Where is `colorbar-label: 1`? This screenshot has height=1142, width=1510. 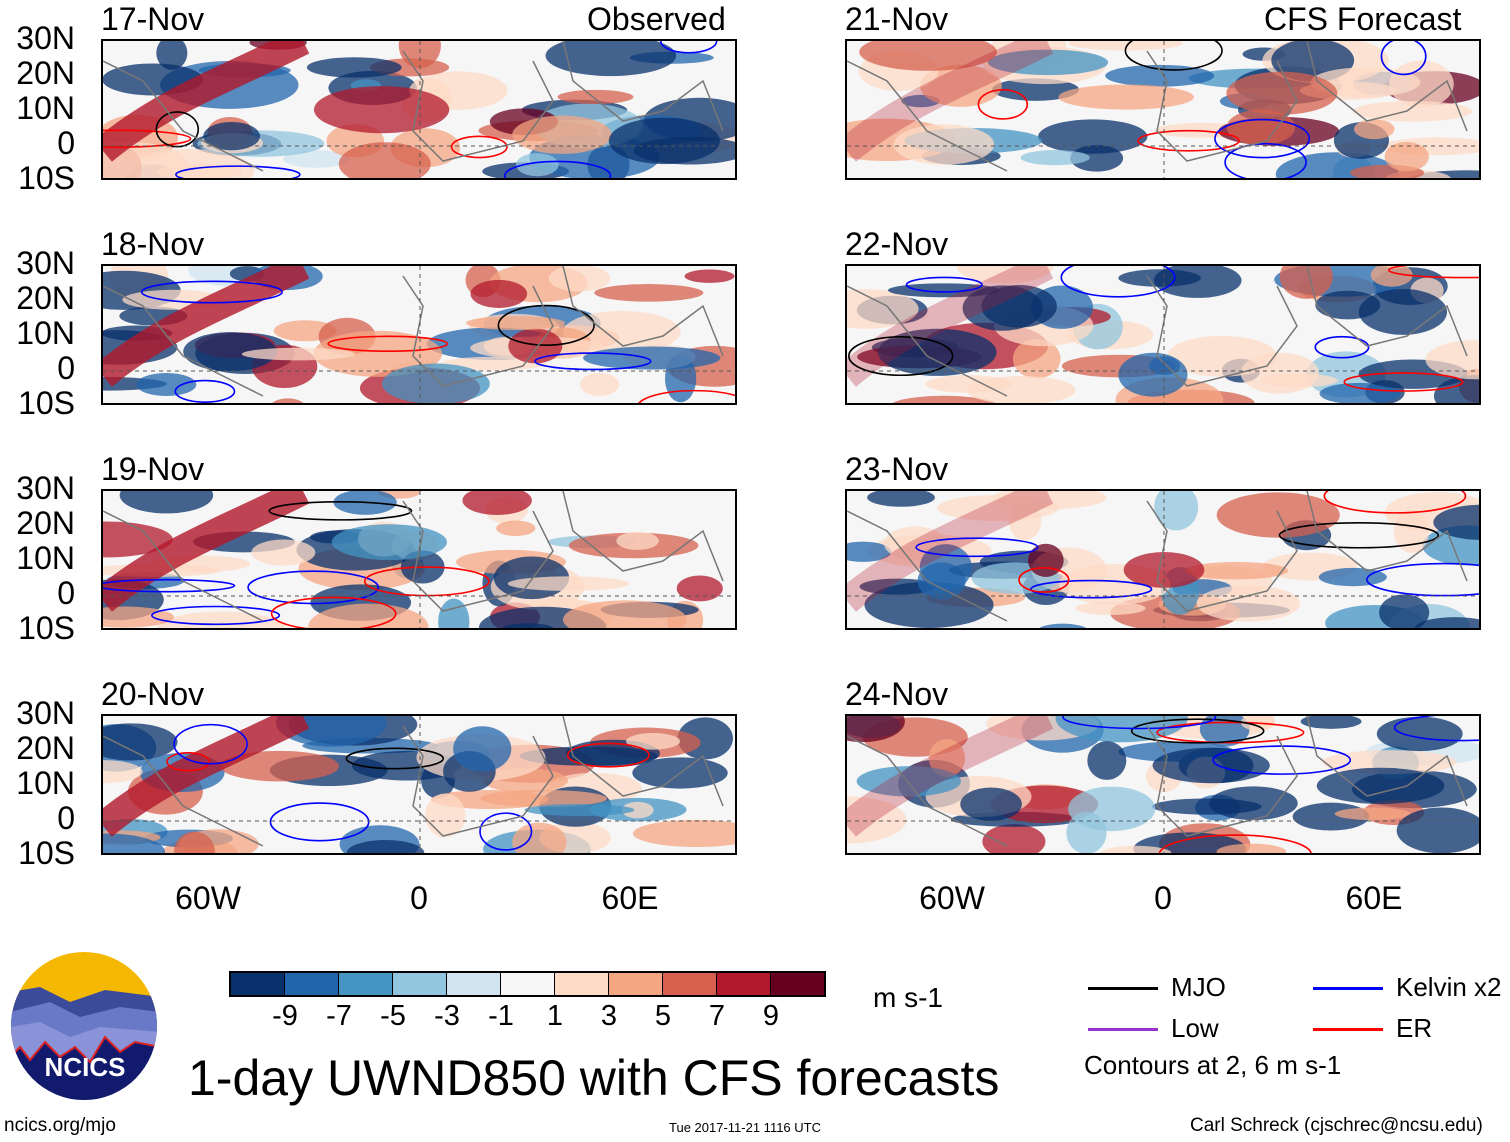 colorbar-label: 1 is located at coordinates (555, 1016).